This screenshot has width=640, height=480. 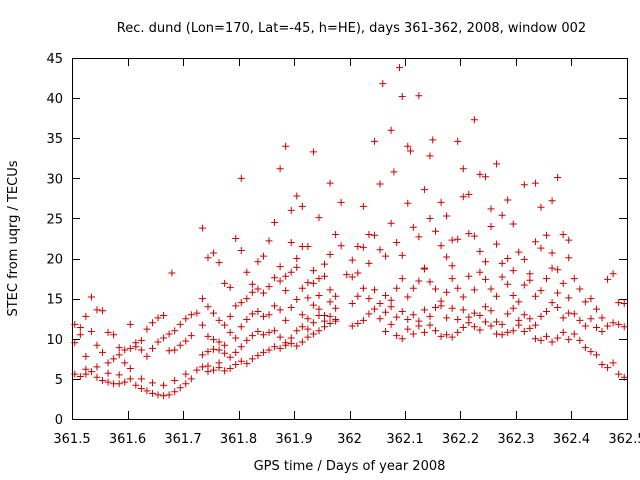 What do you see at coordinates (624, 439) in the screenshot?
I see `x-tick-label: 362.5` at bounding box center [624, 439].